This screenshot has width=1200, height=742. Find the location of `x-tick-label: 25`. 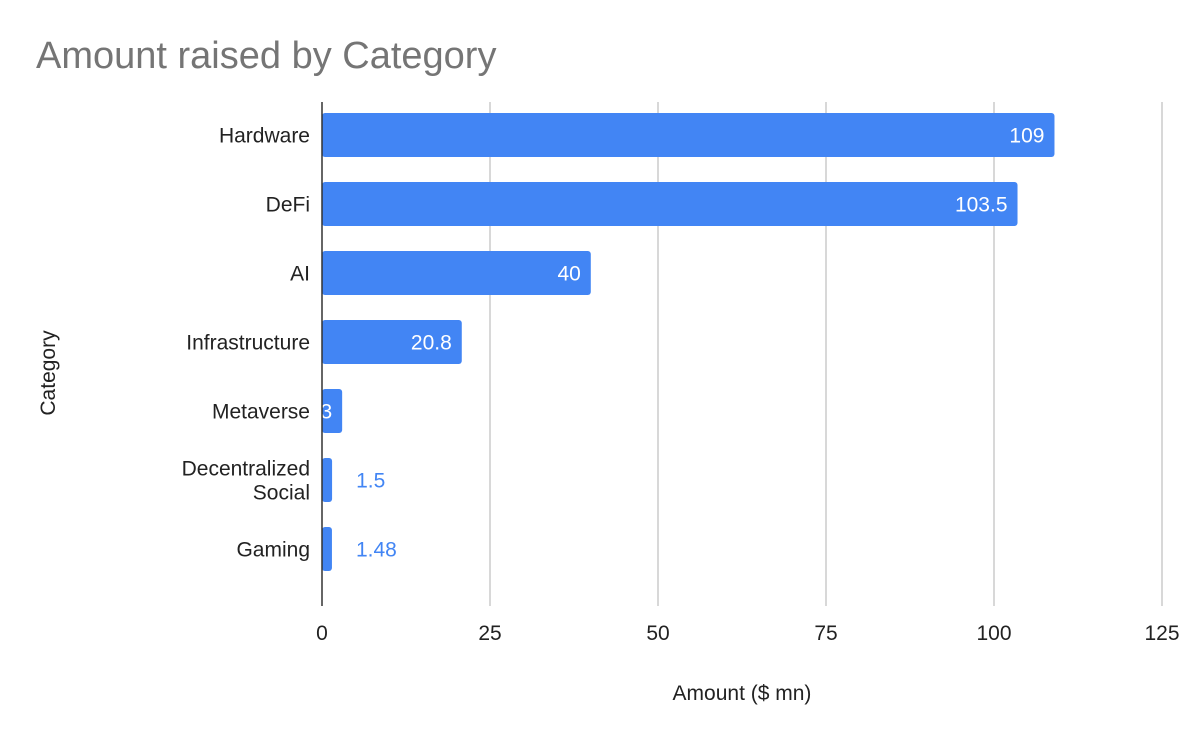

x-tick-label: 25 is located at coordinates (489, 633).